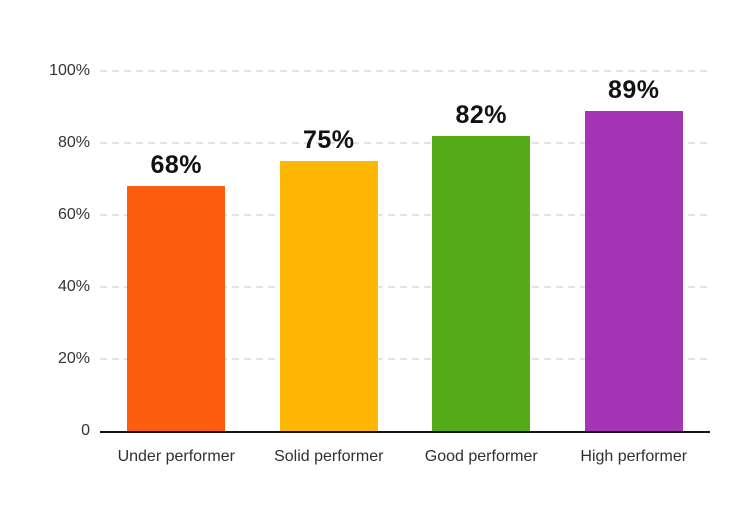 This screenshot has height=512, width=750. I want to click on bar-value-label: 75%, so click(328, 140).